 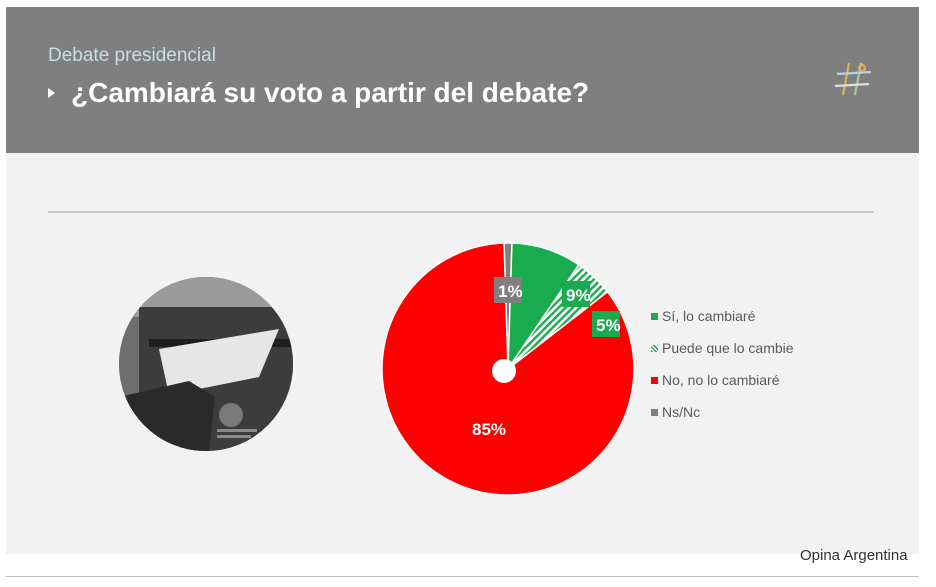 I want to click on legend-label: Sí, lo cambiaré, so click(x=709, y=316).